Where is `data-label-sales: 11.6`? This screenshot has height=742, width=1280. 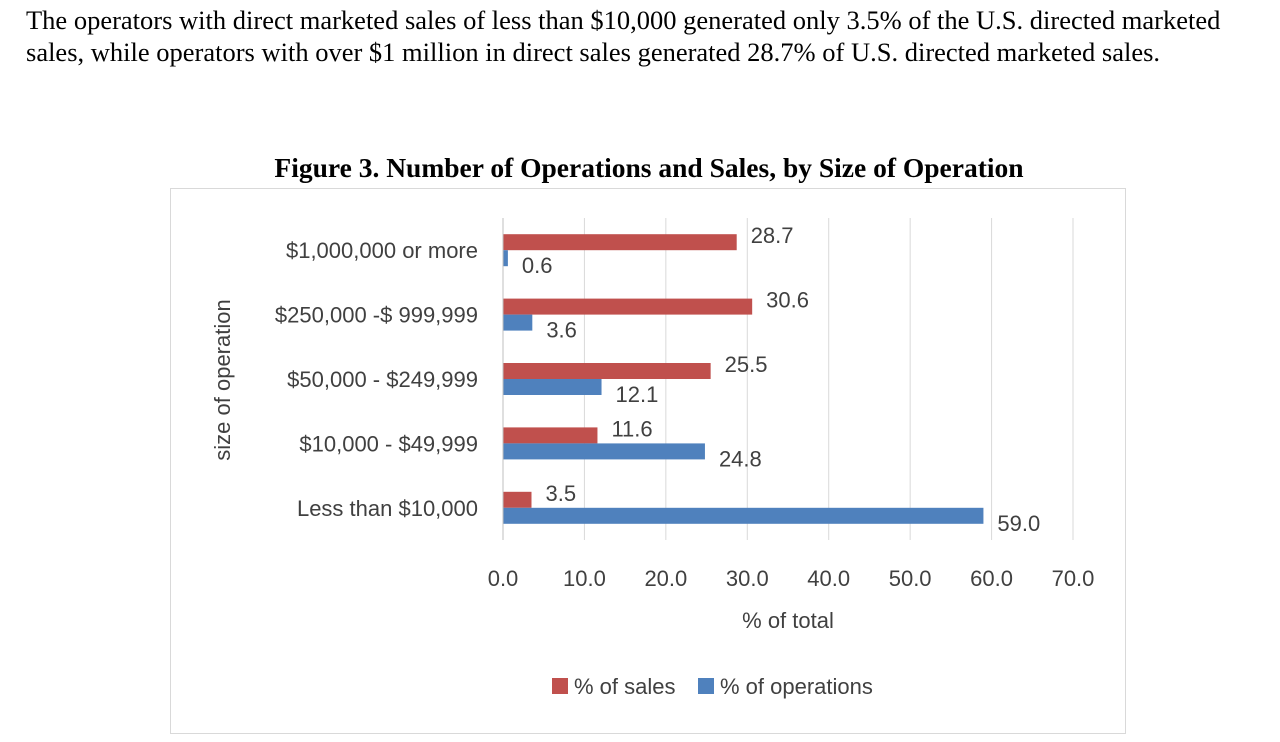 data-label-sales: 11.6 is located at coordinates (631, 428).